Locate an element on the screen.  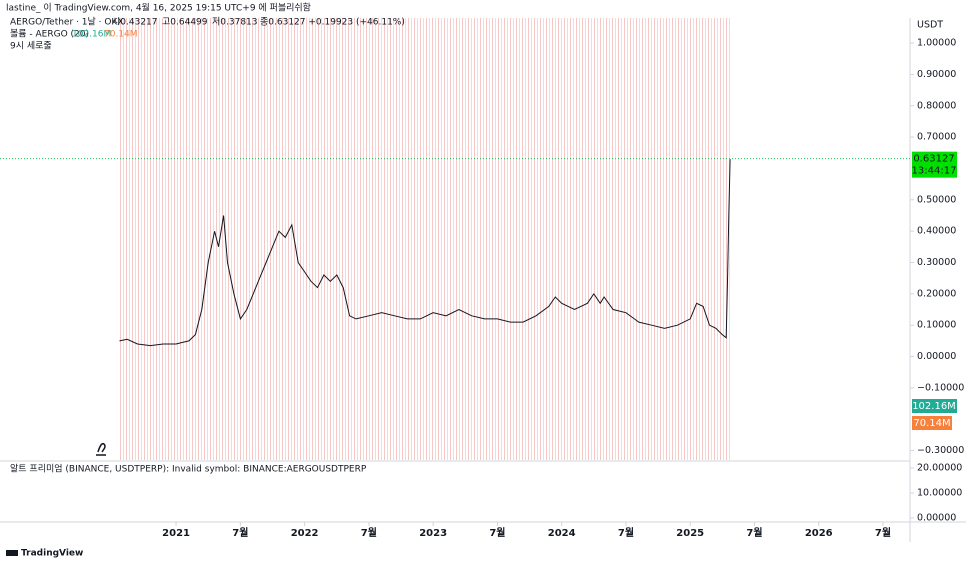
y-tick-label: −0.10000 is located at coordinates (940, 387).